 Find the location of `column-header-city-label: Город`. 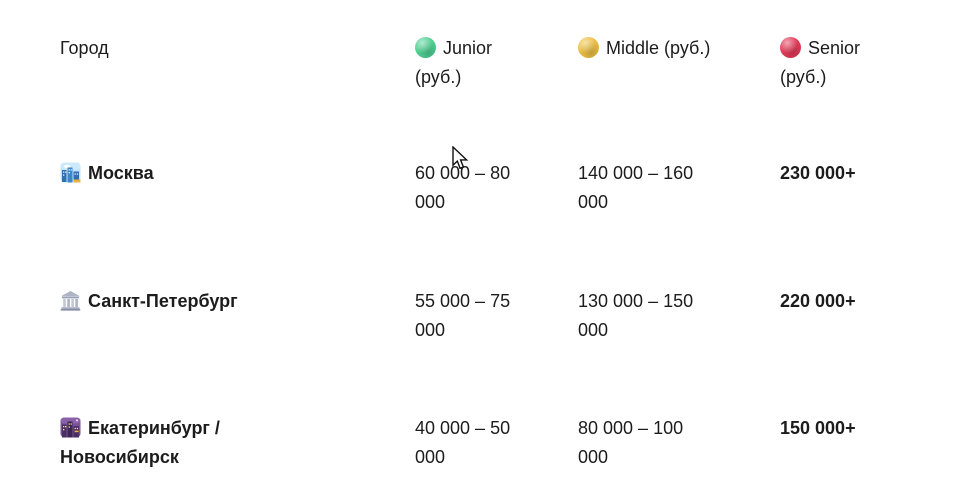

column-header-city-label: Город is located at coordinates (84, 48).